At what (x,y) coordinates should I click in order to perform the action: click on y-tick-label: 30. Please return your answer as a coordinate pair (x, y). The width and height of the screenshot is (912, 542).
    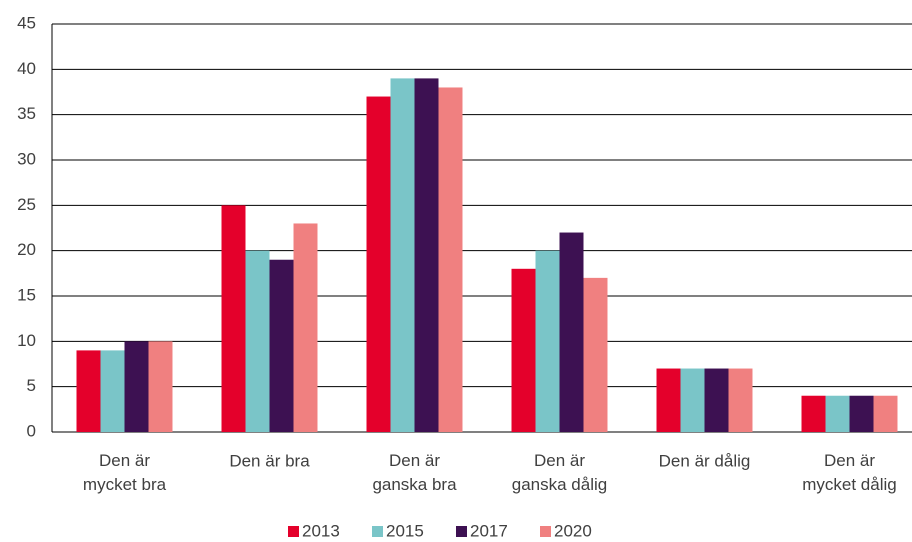
    Looking at the image, I should click on (26, 158).